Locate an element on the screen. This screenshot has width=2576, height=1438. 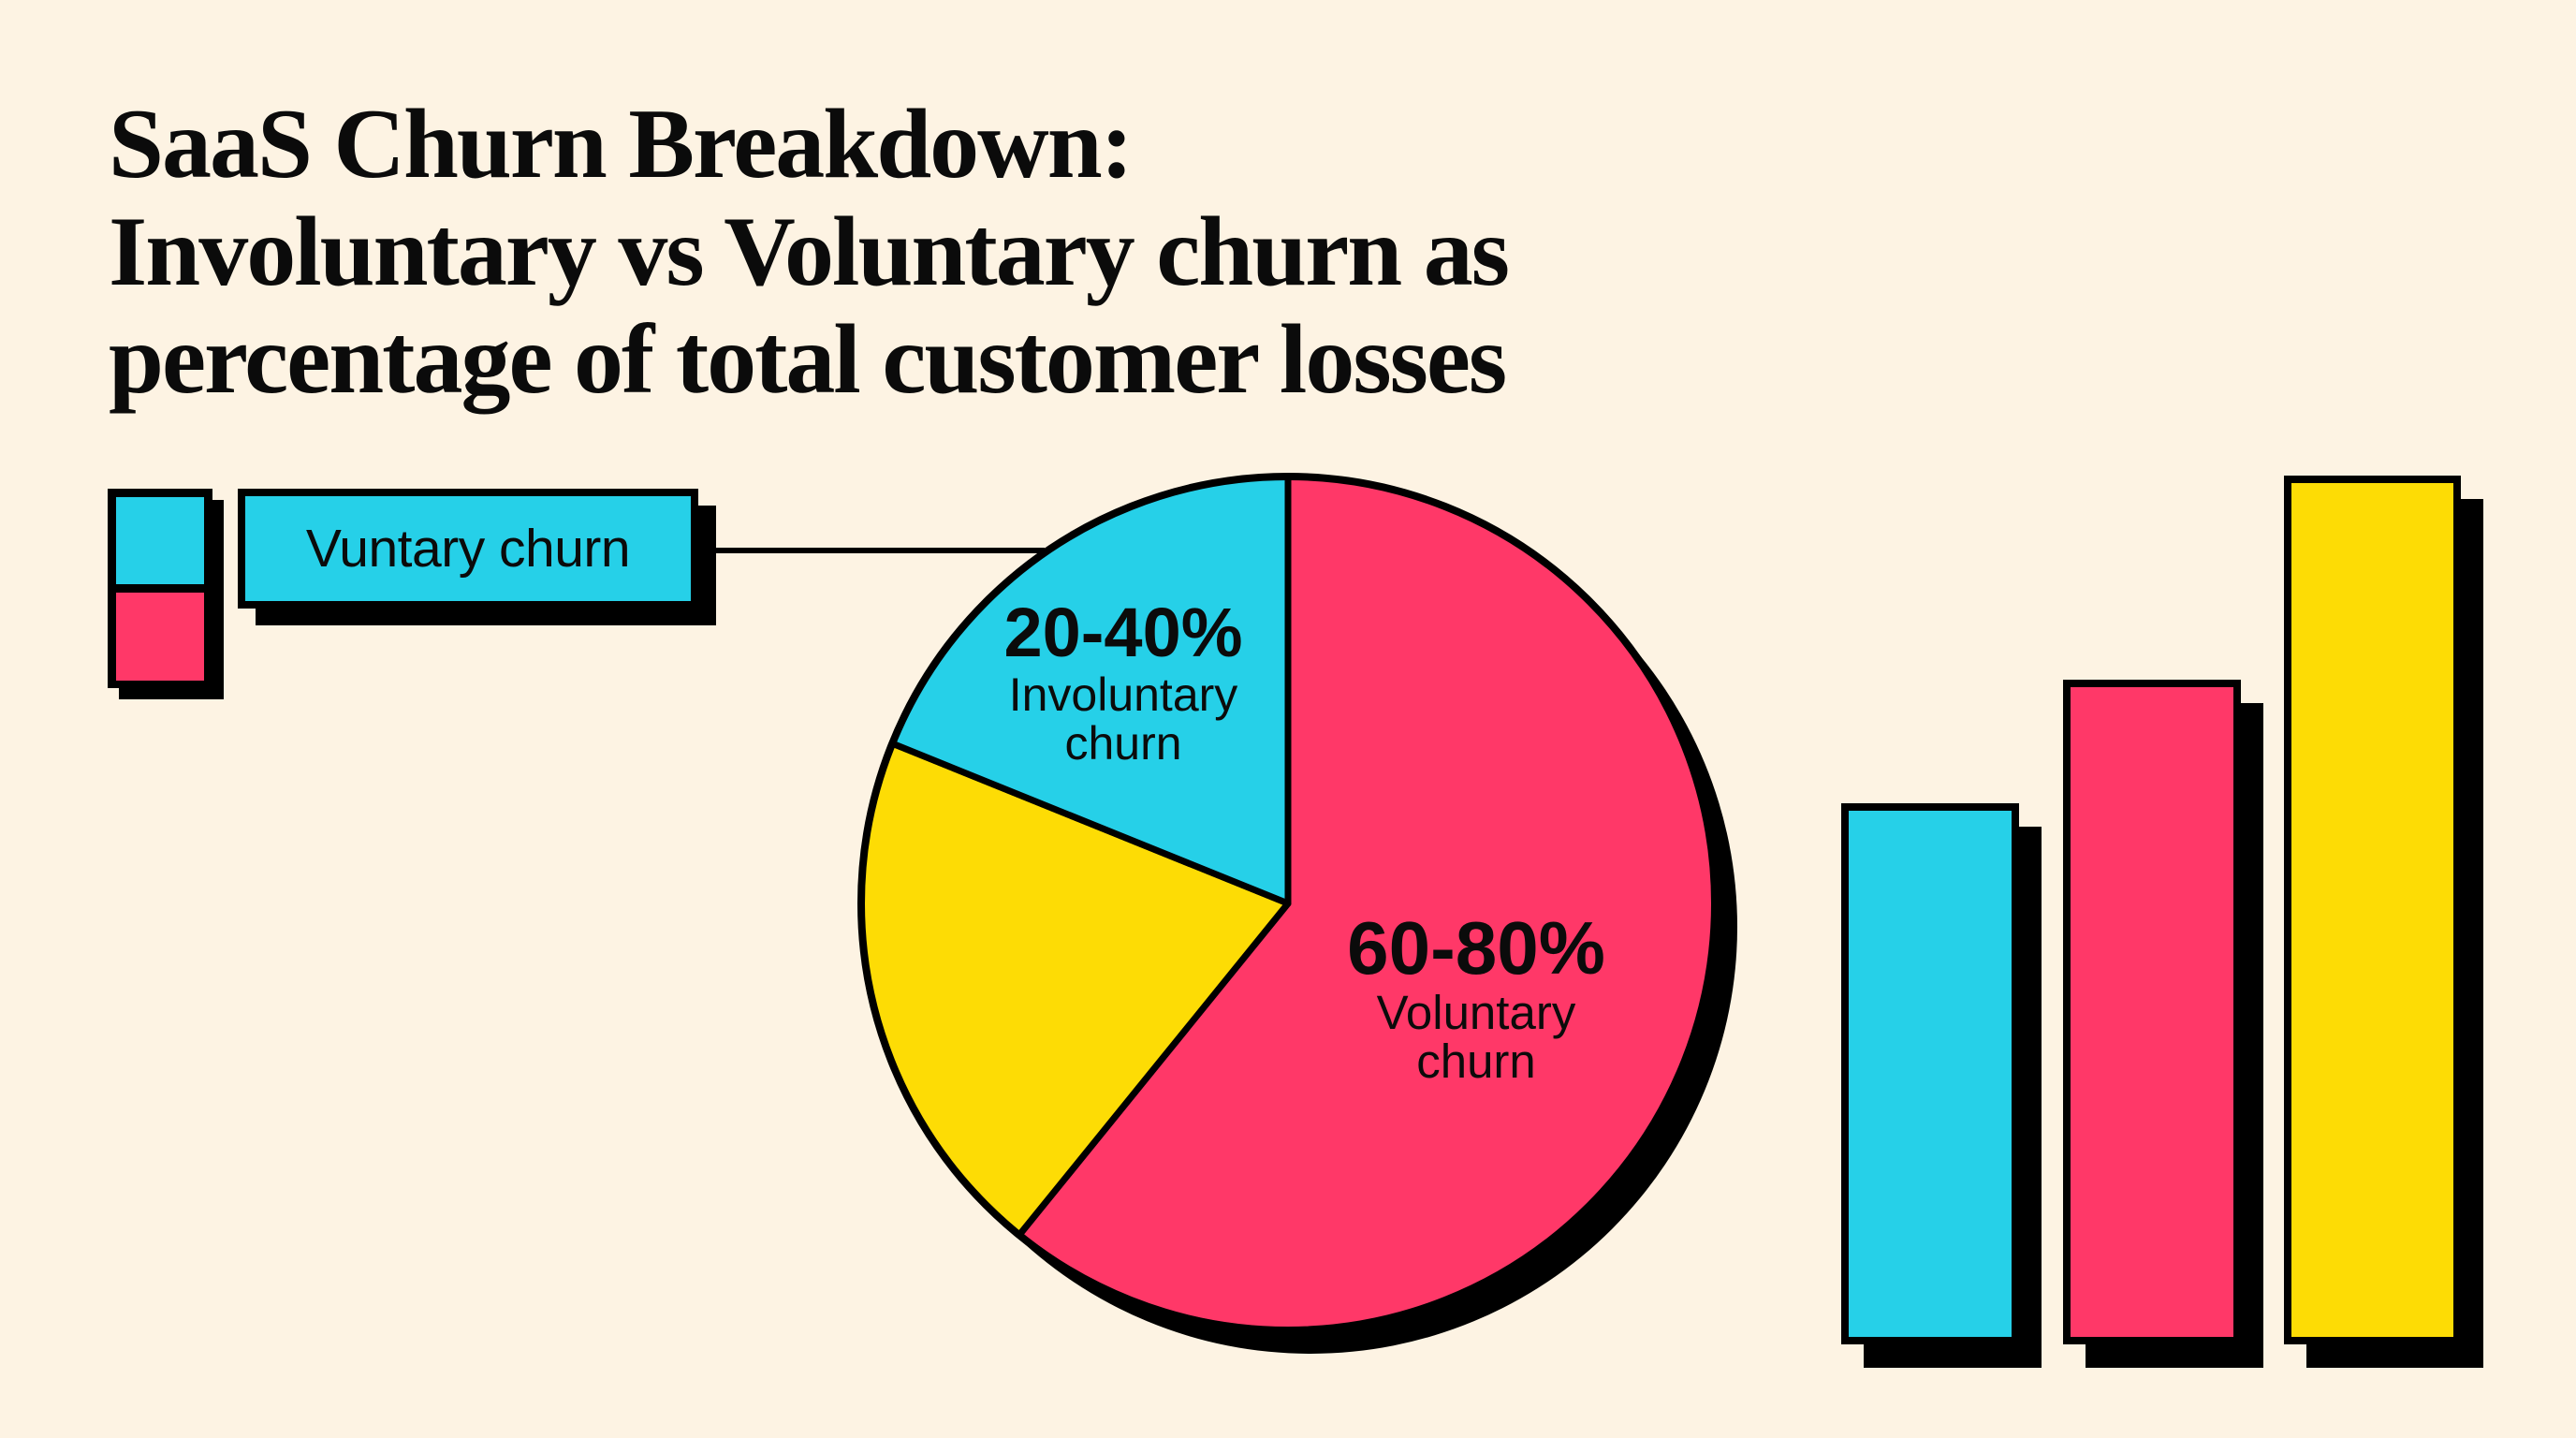
pie-label-involuntary: 20-40% Involuntary churn is located at coordinates (1123, 682).